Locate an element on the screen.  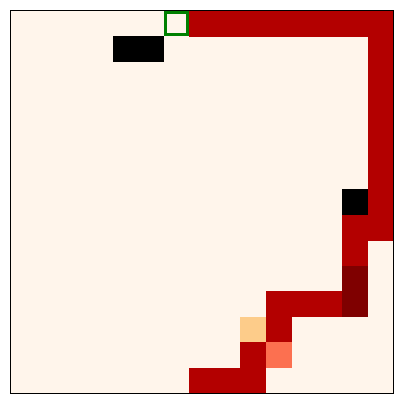
cursor-highlight is located at coordinates (176, 24).